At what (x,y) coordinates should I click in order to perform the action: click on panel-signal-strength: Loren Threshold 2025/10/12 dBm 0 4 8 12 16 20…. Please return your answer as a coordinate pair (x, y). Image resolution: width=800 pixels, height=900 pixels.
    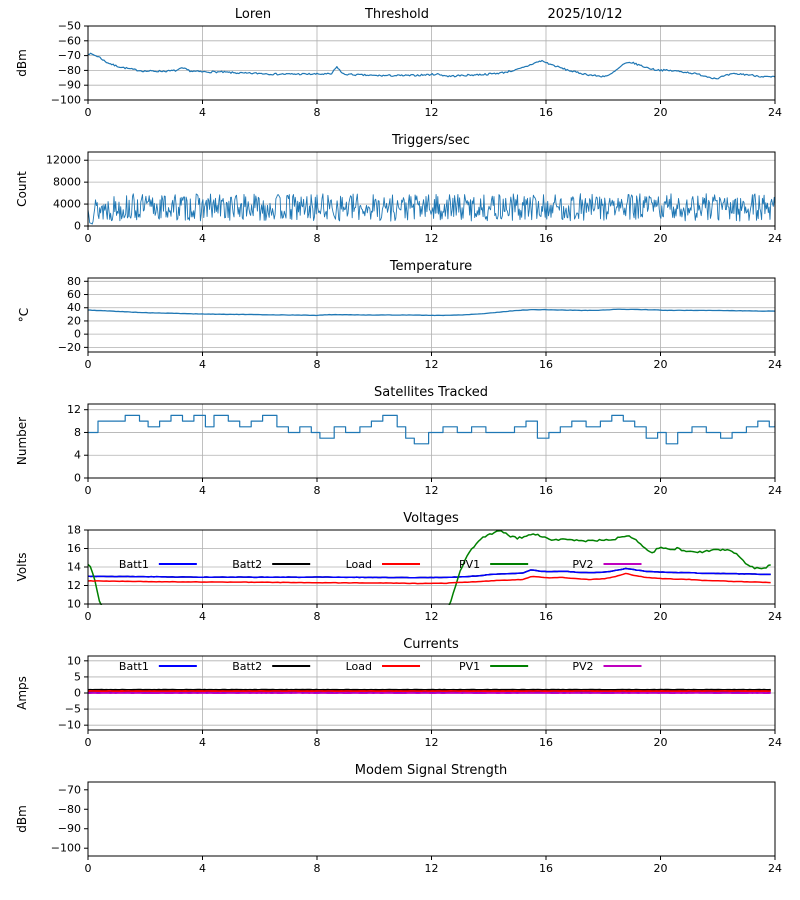
    Looking at the image, I should click on (400, 65).